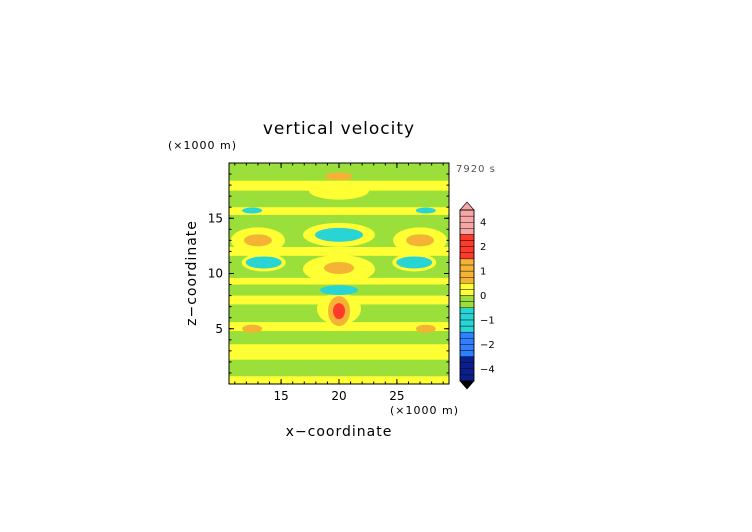  I want to click on velocity-field, so click(339, 278).